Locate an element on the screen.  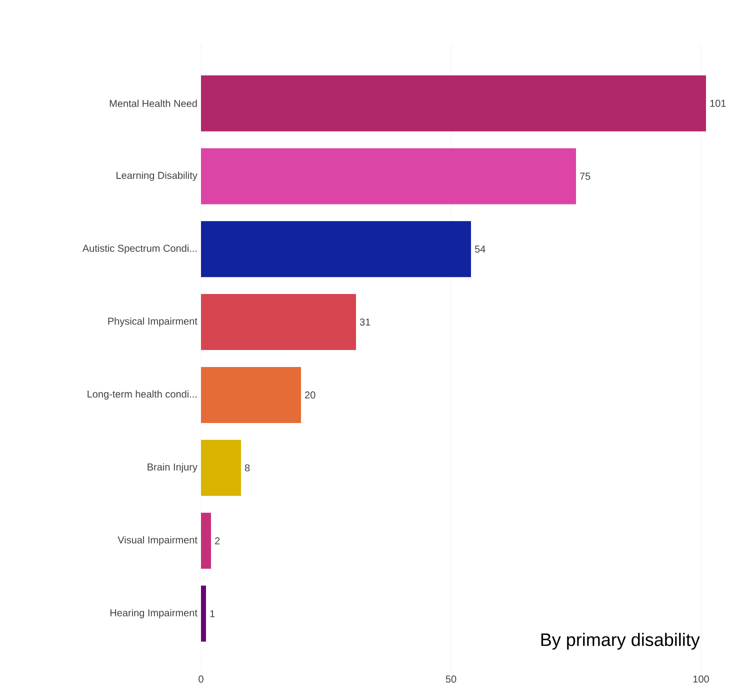
data-label: 1 is located at coordinates (212, 614).